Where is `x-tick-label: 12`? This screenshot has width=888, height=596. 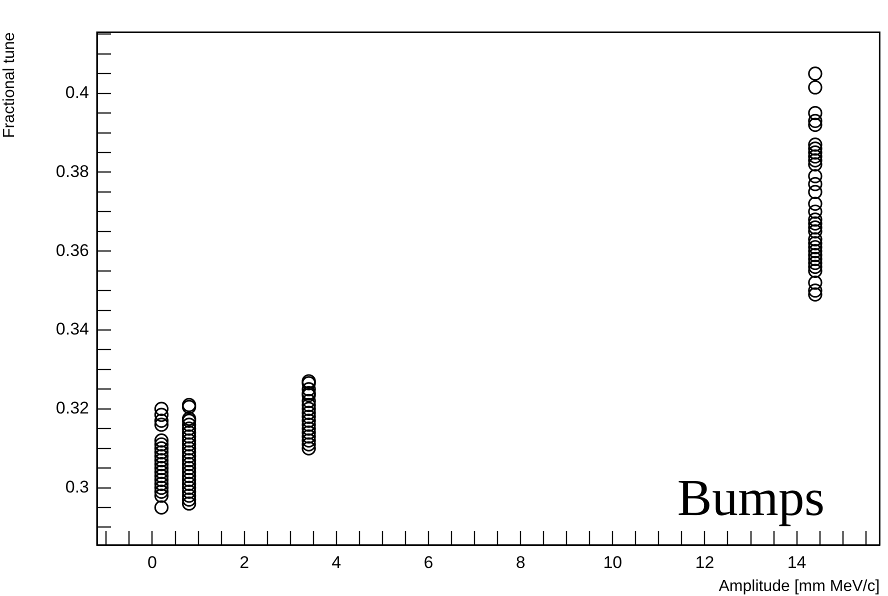 x-tick-label: 12 is located at coordinates (704, 562).